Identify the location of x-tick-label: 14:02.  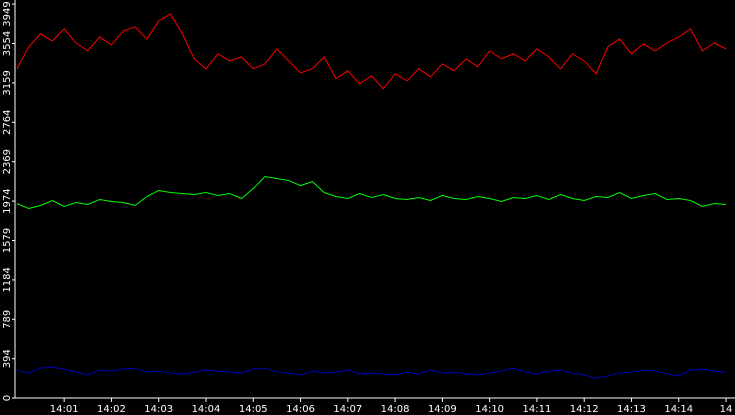
(111, 409).